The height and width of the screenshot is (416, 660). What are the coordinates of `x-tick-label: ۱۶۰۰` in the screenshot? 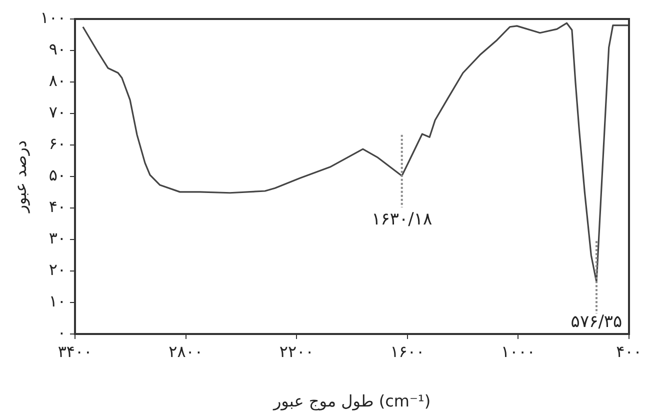 It's located at (407, 351).